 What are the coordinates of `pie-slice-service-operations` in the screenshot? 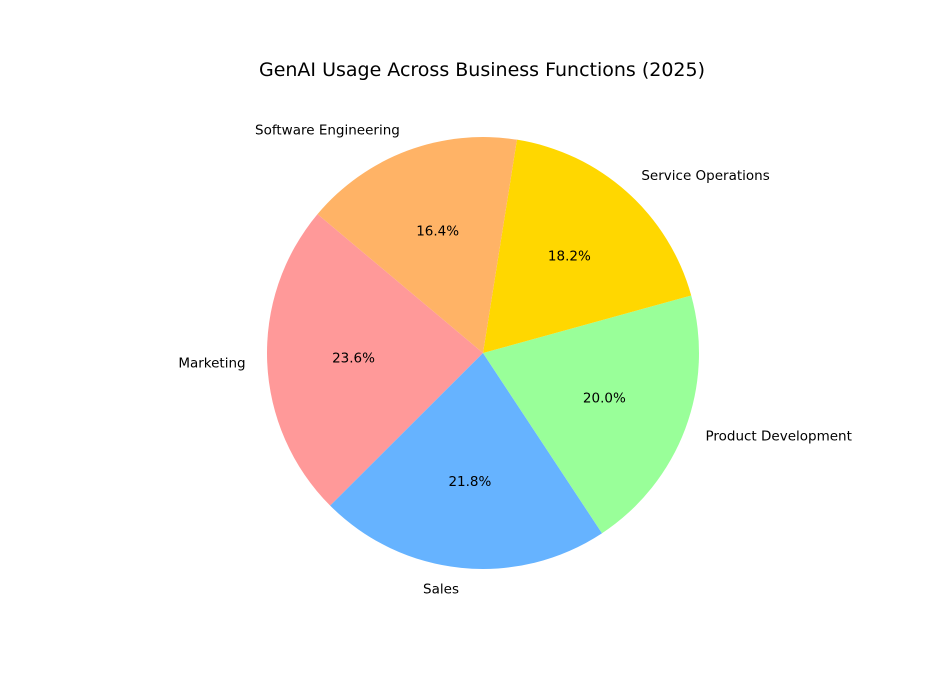 It's located at (587, 246).